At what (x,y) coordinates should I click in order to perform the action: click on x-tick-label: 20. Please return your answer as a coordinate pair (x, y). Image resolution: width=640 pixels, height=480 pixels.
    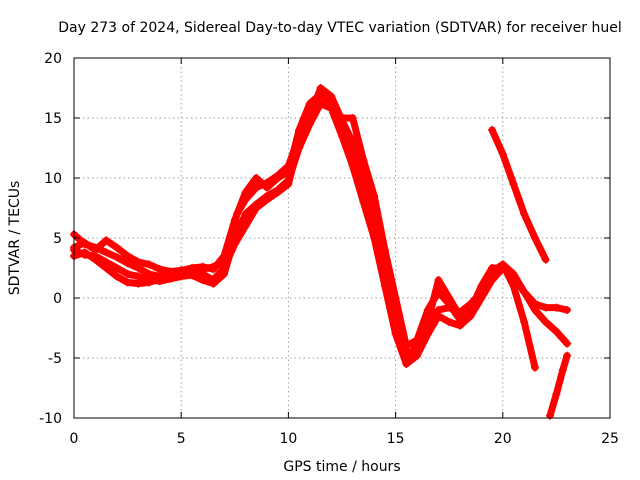
    Looking at the image, I should click on (503, 439).